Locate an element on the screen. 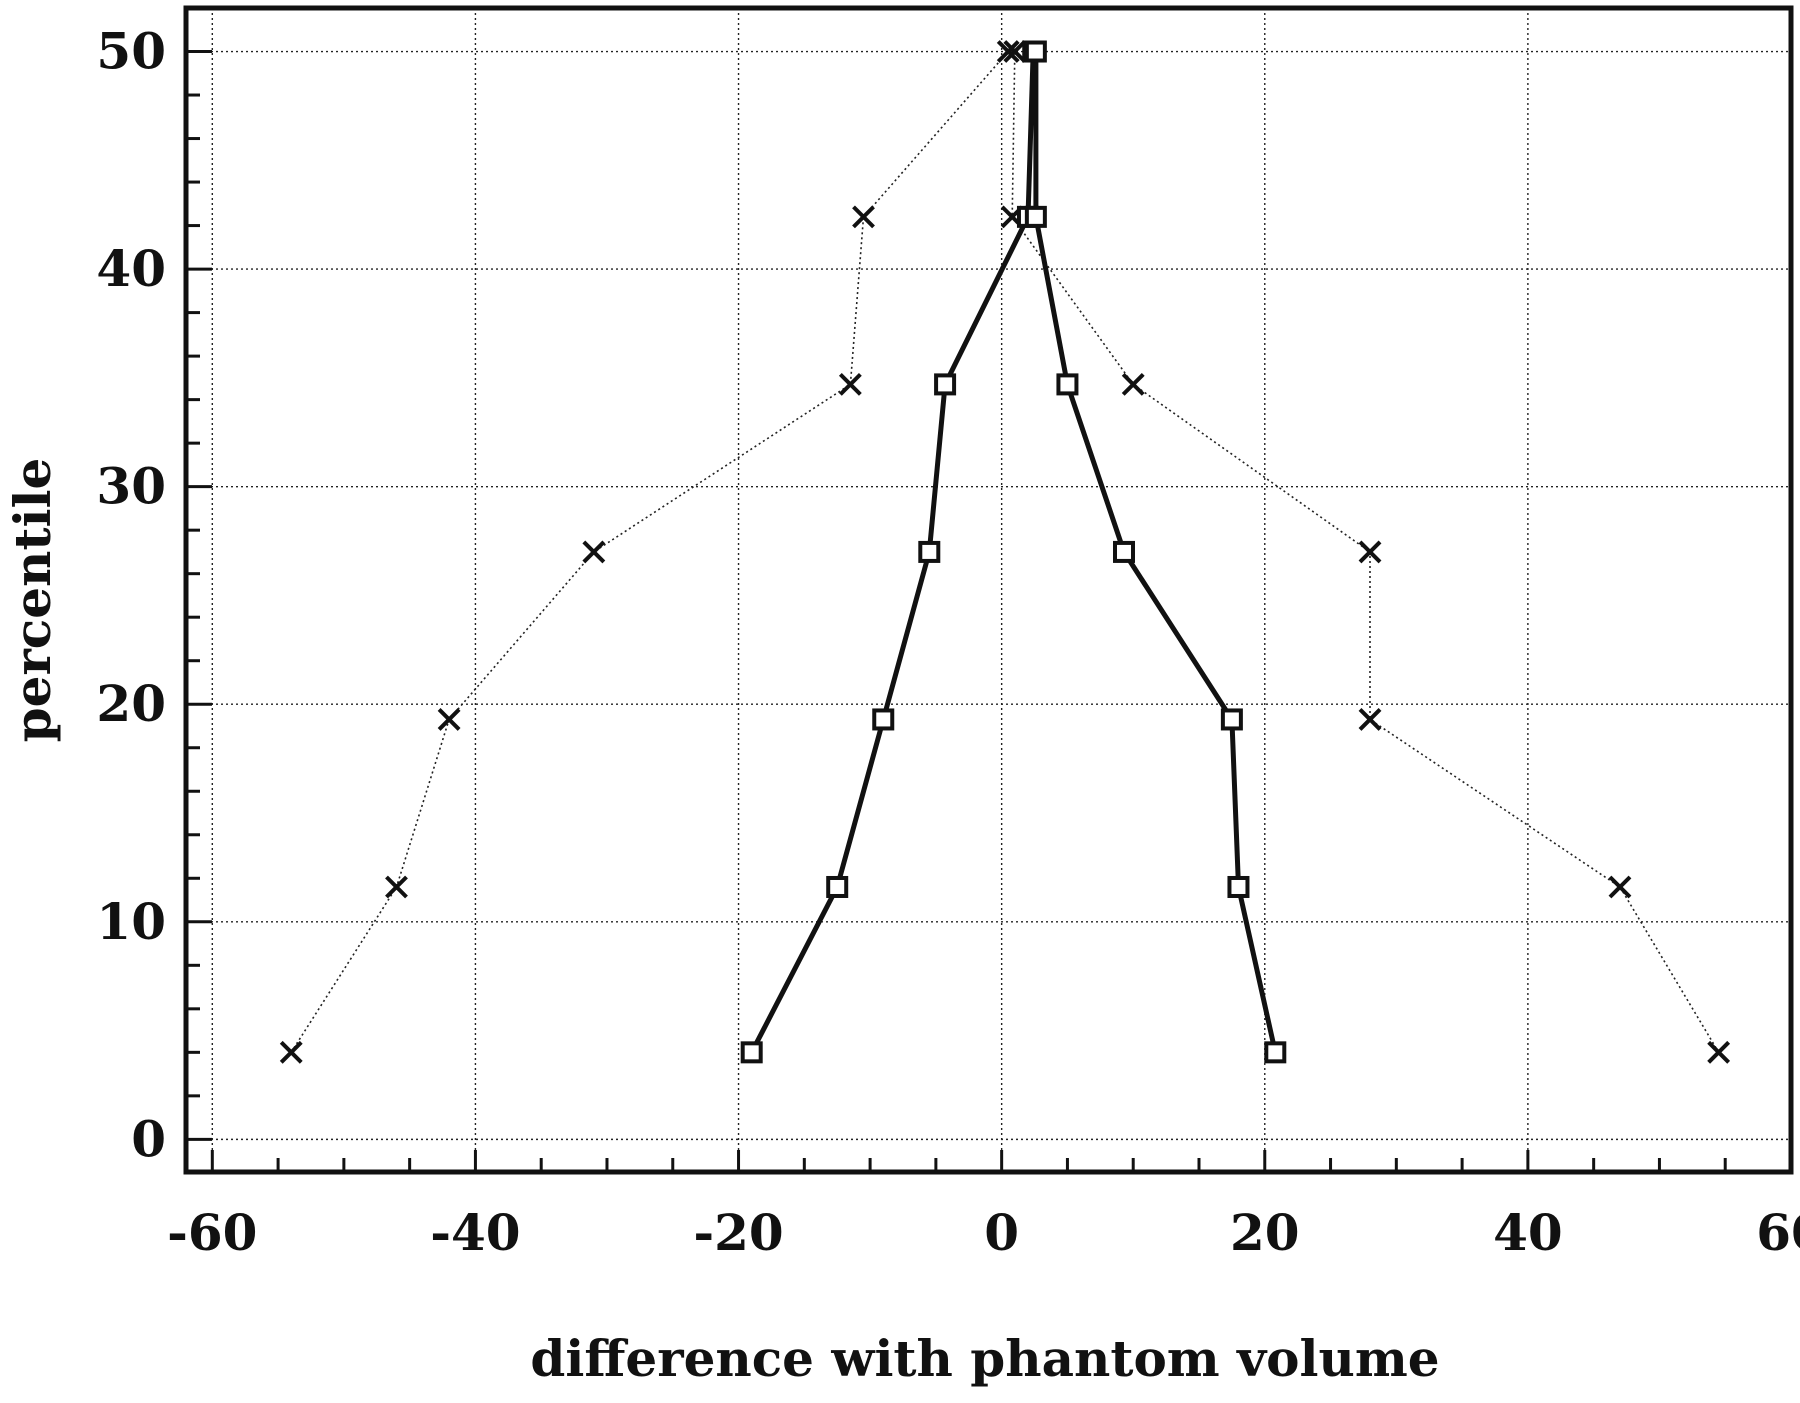 This screenshot has height=1403, width=1800. x-tick-label: -40 is located at coordinates (475, 1232).